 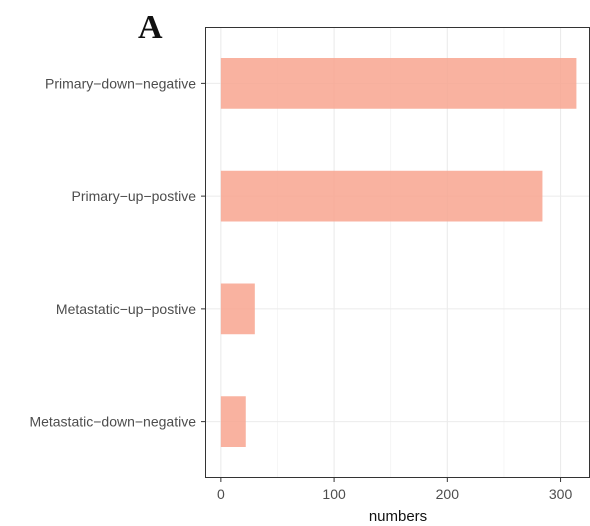 What do you see at coordinates (448, 494) in the screenshot?
I see `x-tick-label: 200` at bounding box center [448, 494].